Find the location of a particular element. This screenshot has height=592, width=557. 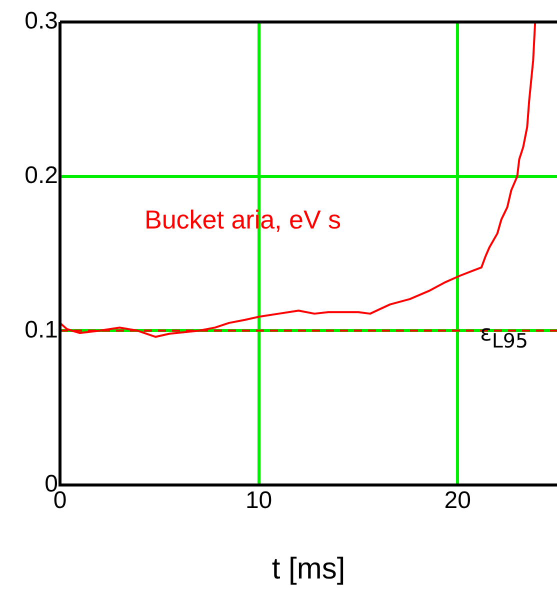

x-tick-label: 10 is located at coordinates (258, 500).